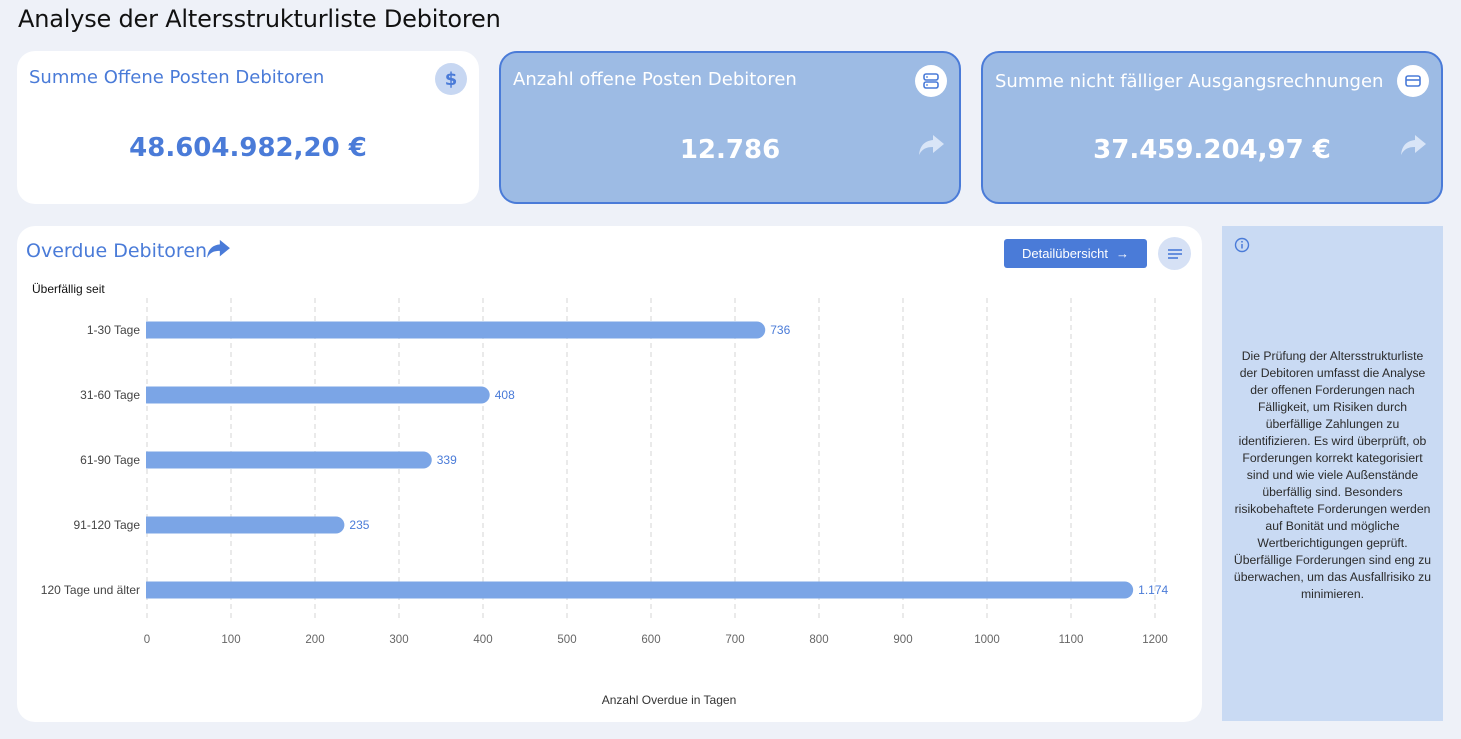 This screenshot has height=739, width=1461. Describe the element at coordinates (314, 640) in the screenshot. I see `x-tick-label: 200` at that location.